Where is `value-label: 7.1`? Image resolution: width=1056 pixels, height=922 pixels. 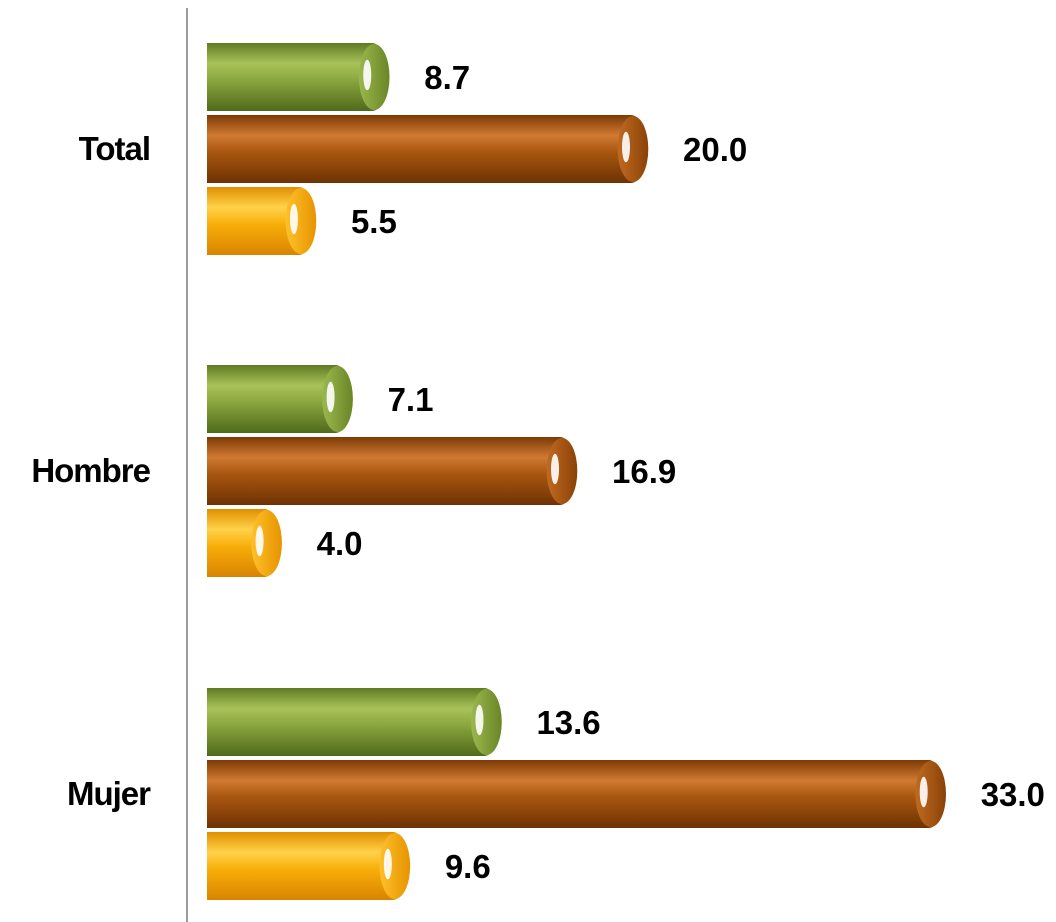
value-label: 7.1 is located at coordinates (411, 399).